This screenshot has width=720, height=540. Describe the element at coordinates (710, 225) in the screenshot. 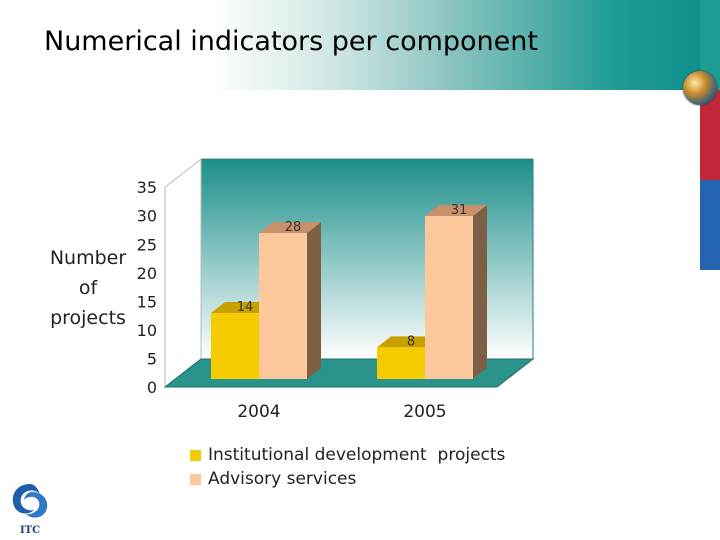

I see `brand-strip-blue` at that location.